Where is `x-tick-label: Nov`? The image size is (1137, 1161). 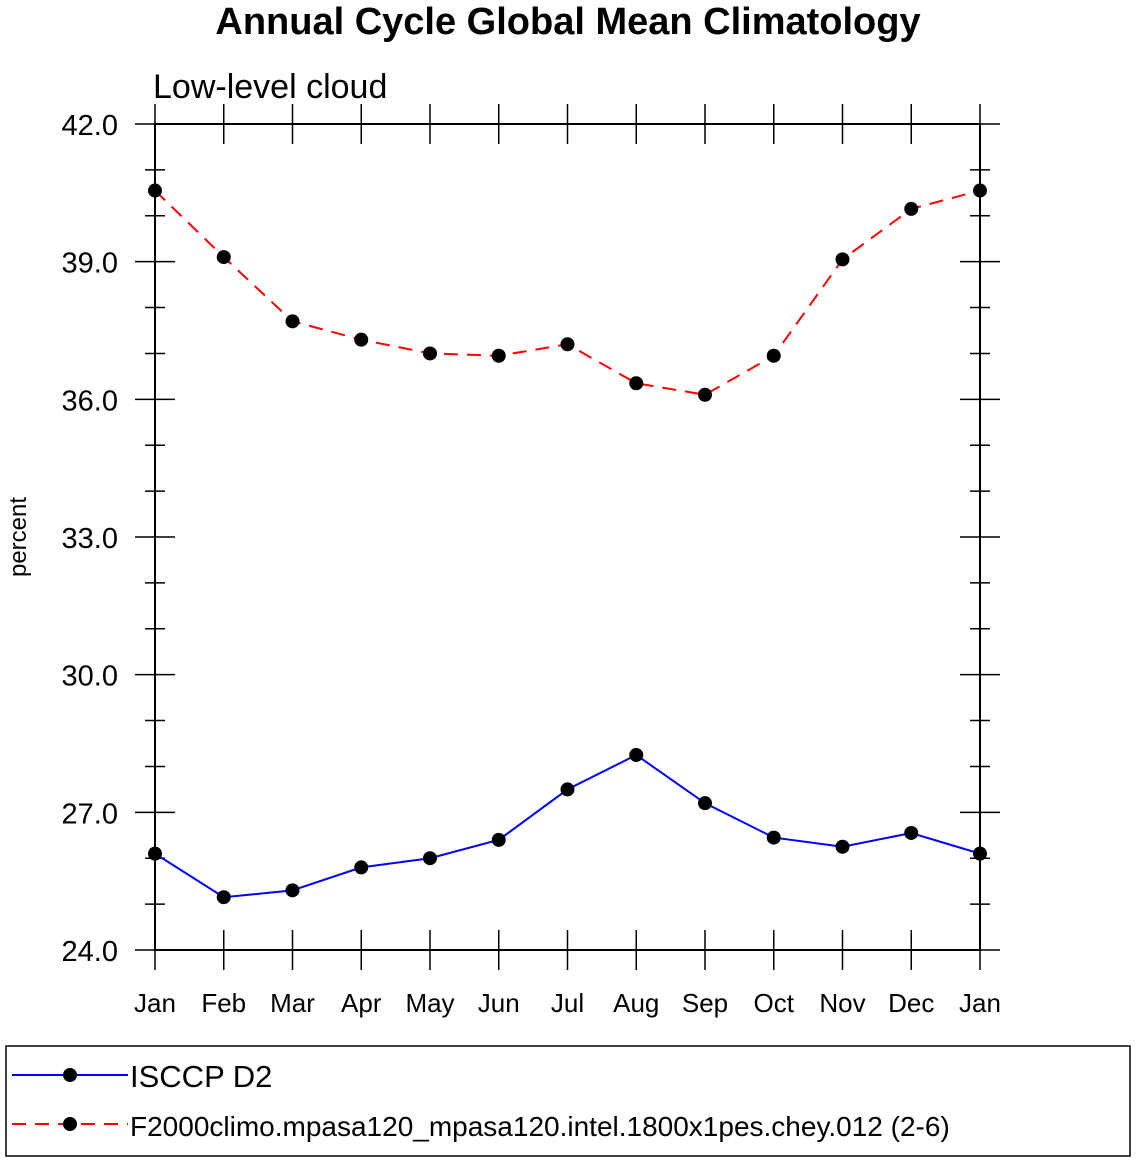
x-tick-label: Nov is located at coordinates (842, 1003).